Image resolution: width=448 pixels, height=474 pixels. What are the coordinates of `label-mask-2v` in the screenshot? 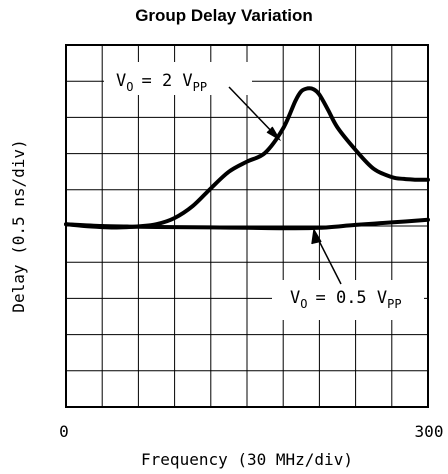 It's located at (178, 78).